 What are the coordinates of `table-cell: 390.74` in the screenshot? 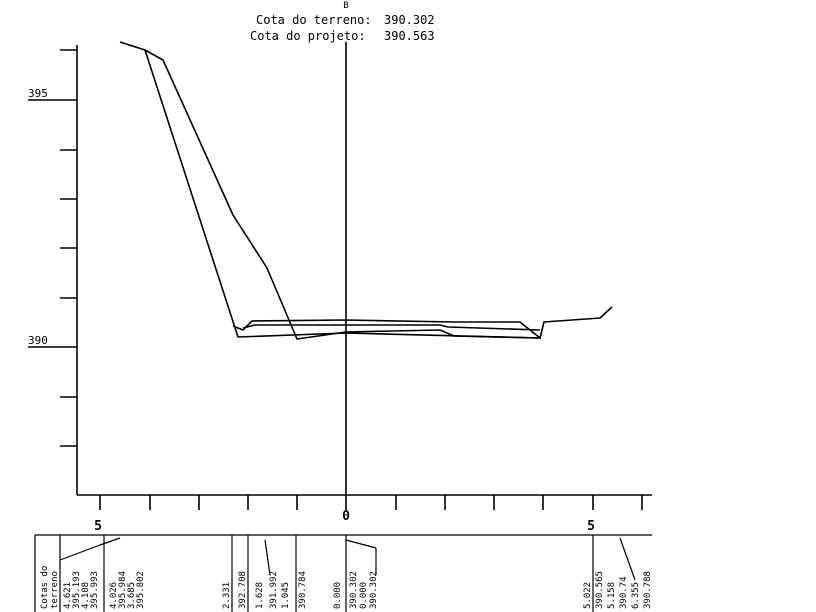 It's located at (624, 592).